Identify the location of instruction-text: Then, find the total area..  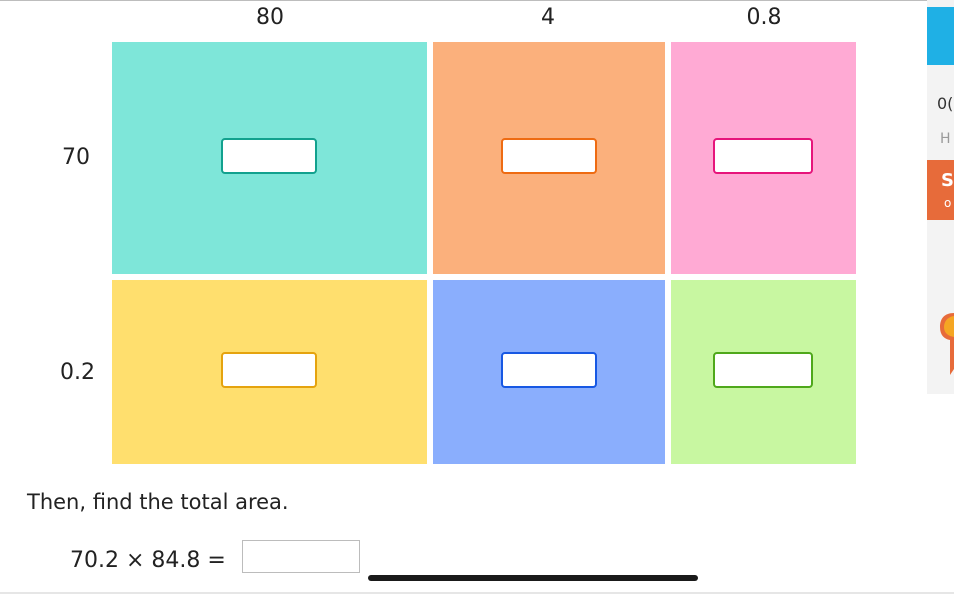
(158, 502).